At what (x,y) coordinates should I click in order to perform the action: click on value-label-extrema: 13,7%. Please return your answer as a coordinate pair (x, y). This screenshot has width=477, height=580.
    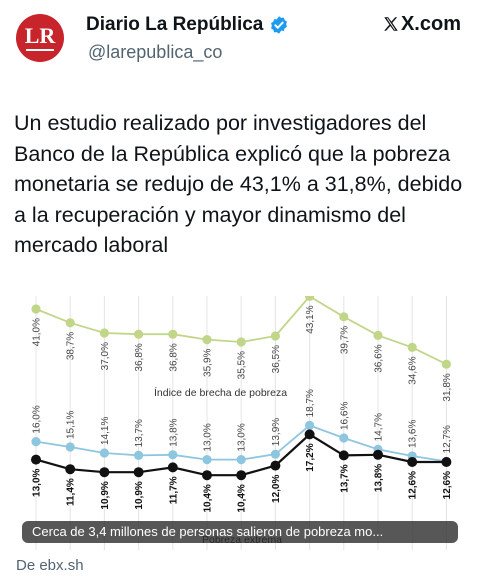
    Looking at the image, I should click on (344, 478).